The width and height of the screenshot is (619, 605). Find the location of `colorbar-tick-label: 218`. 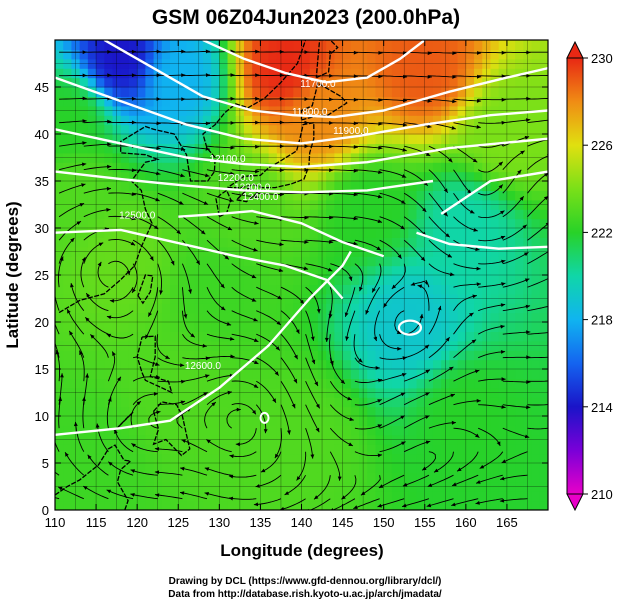

colorbar-tick-label: 218 is located at coordinates (602, 320).